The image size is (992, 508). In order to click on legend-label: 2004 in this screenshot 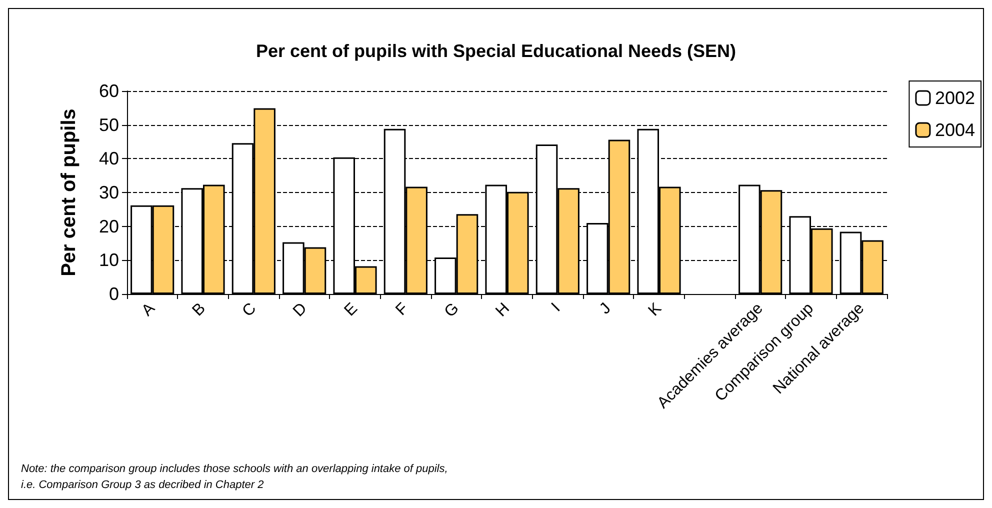, I will do `click(955, 130)`.